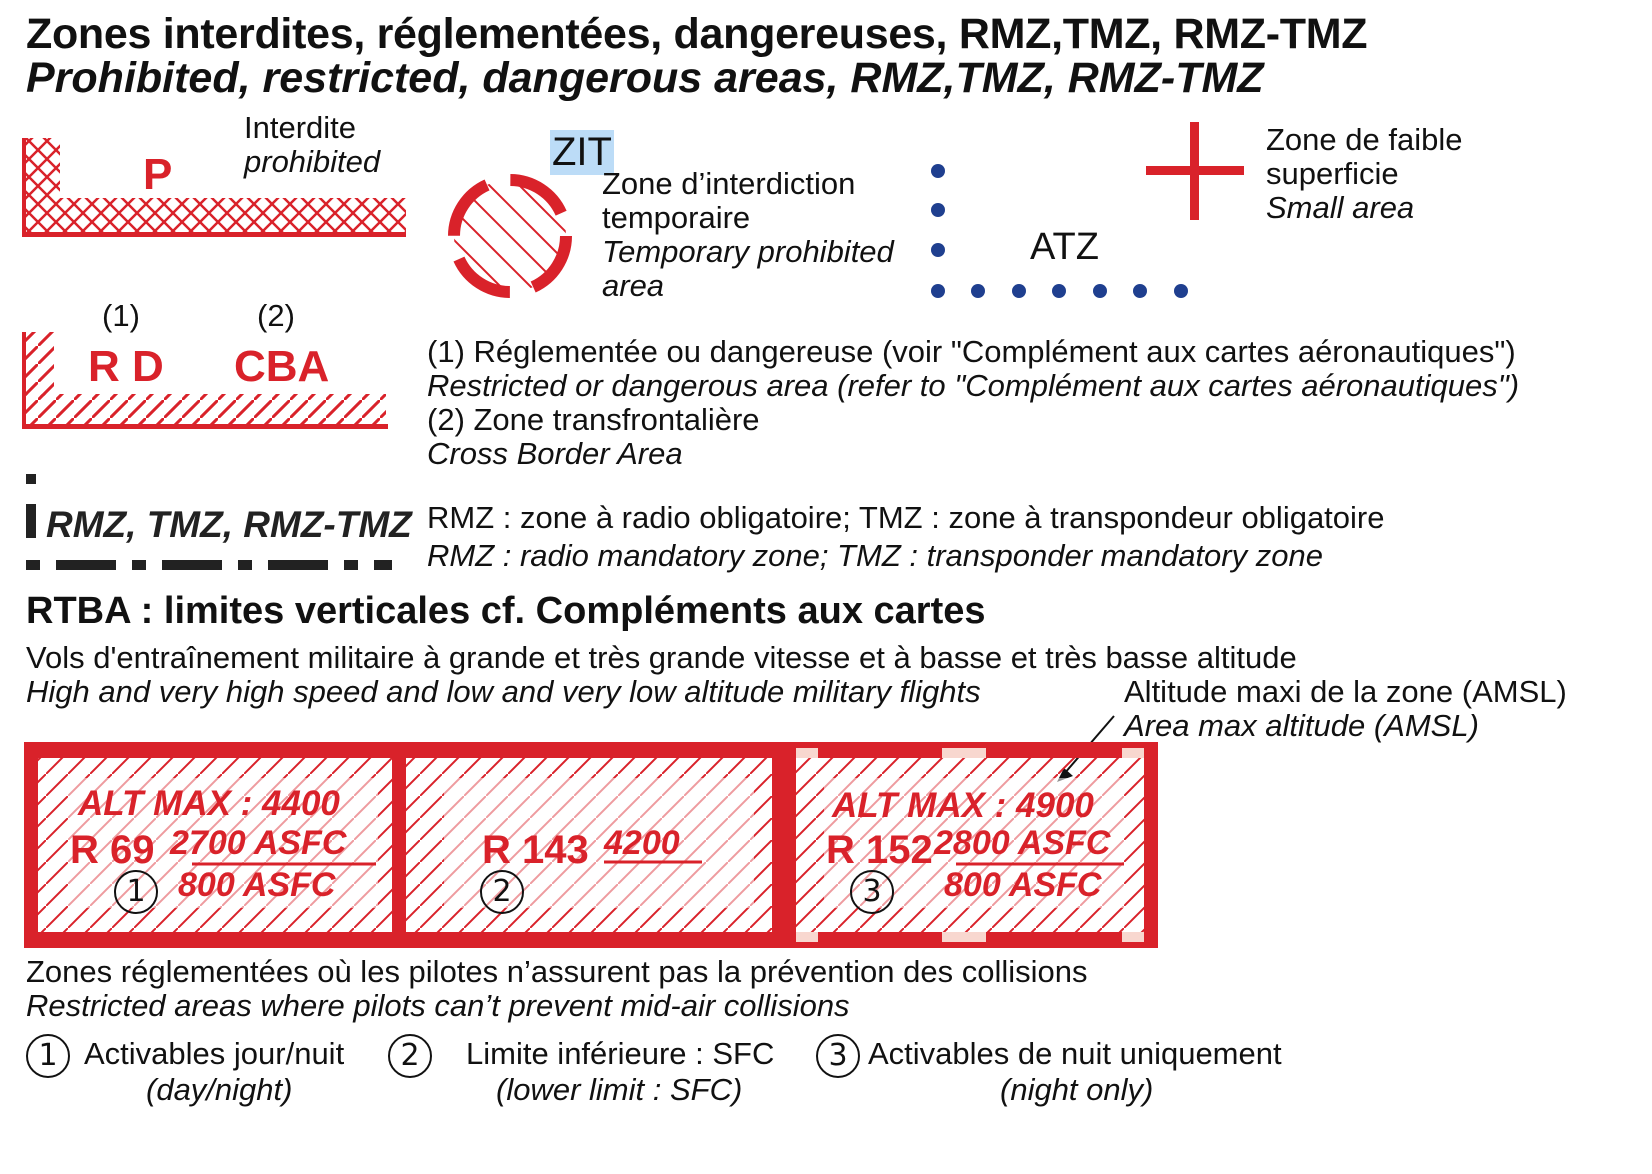  Describe the element at coordinates (205, 380) in the screenshot. I see `restricted-area-symbol` at that location.